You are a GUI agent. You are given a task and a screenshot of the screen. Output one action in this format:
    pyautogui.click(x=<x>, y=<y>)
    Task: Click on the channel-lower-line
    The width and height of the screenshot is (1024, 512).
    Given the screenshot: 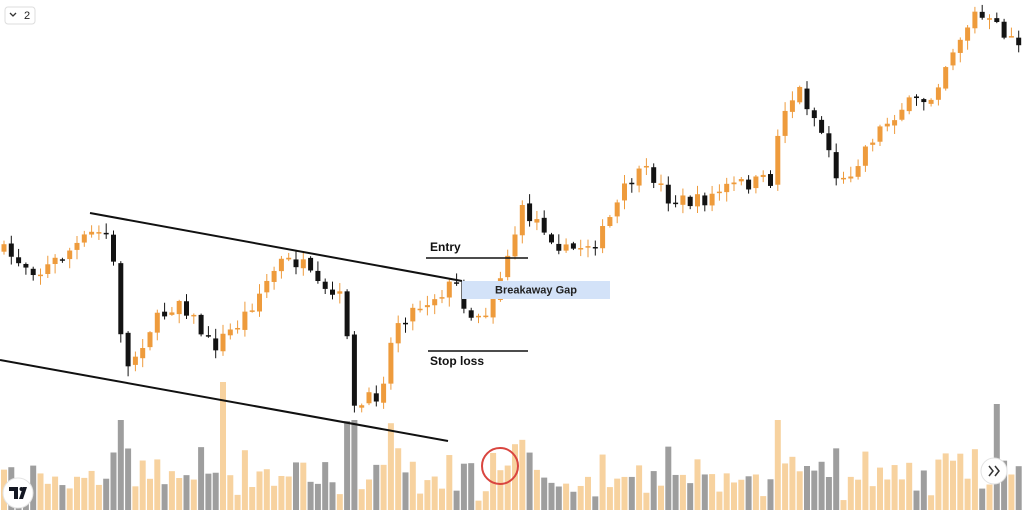 What is the action you would take?
    pyautogui.click(x=224, y=400)
    